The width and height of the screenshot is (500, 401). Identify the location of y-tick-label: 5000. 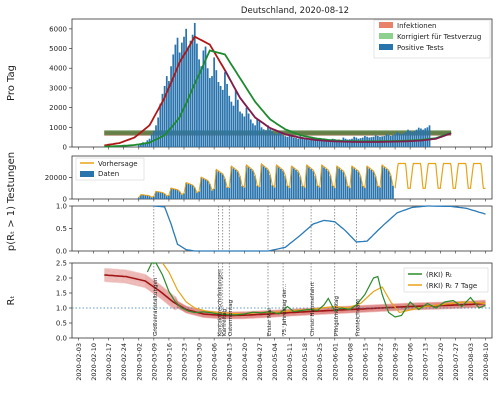
(58, 49).